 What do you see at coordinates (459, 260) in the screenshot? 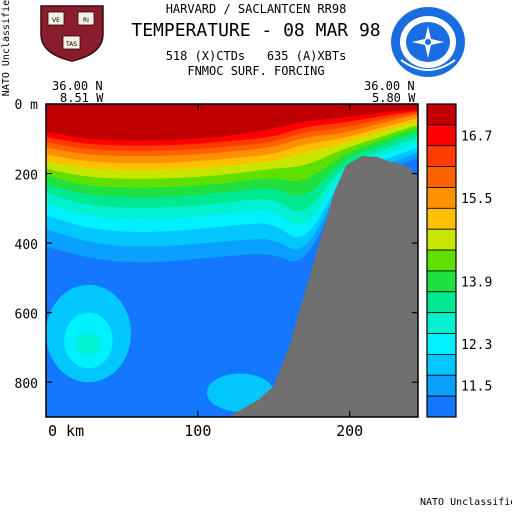
I see `colorbar: 16.7 15.5 13.9 12.3 11.5` at bounding box center [459, 260].